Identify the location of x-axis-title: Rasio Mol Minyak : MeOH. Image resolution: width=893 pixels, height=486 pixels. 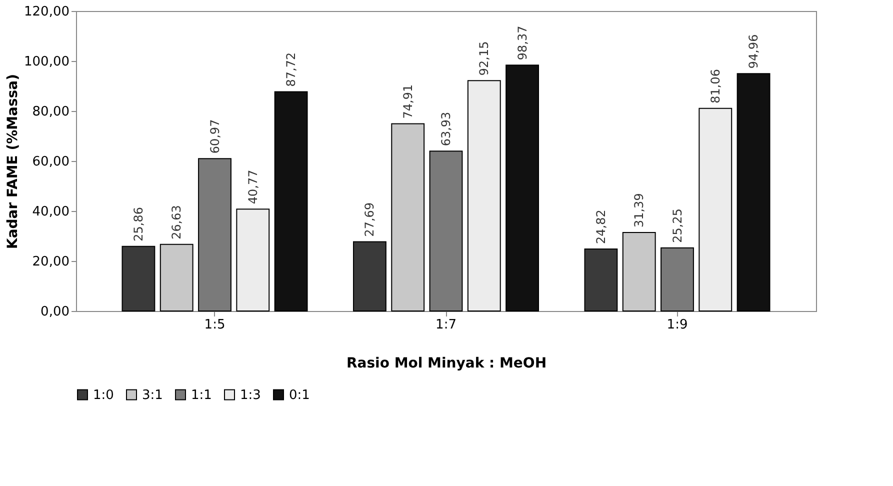
(446, 364).